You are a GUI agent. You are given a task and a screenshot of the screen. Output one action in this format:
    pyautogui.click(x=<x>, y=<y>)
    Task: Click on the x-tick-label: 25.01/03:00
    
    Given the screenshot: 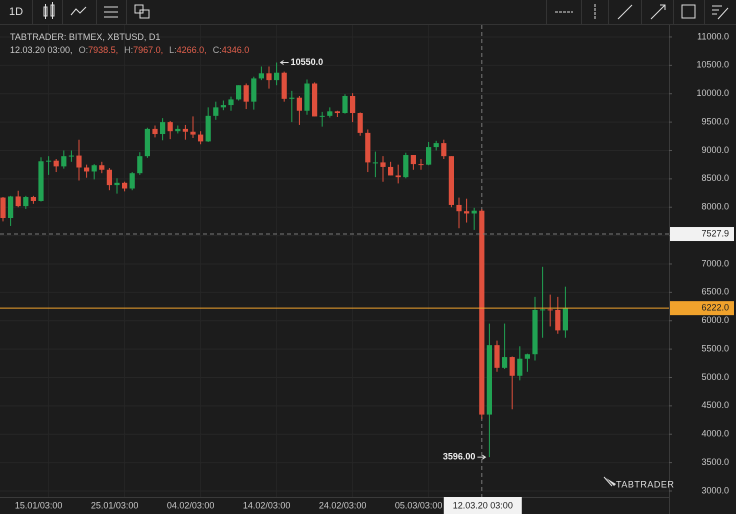 What is the action you would take?
    pyautogui.click(x=115, y=505)
    